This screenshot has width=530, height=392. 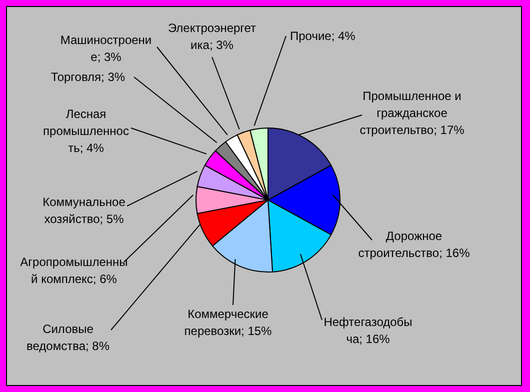 What do you see at coordinates (212, 36) in the screenshot?
I see `slice-label: Электроэнергетика; 3%` at bounding box center [212, 36].